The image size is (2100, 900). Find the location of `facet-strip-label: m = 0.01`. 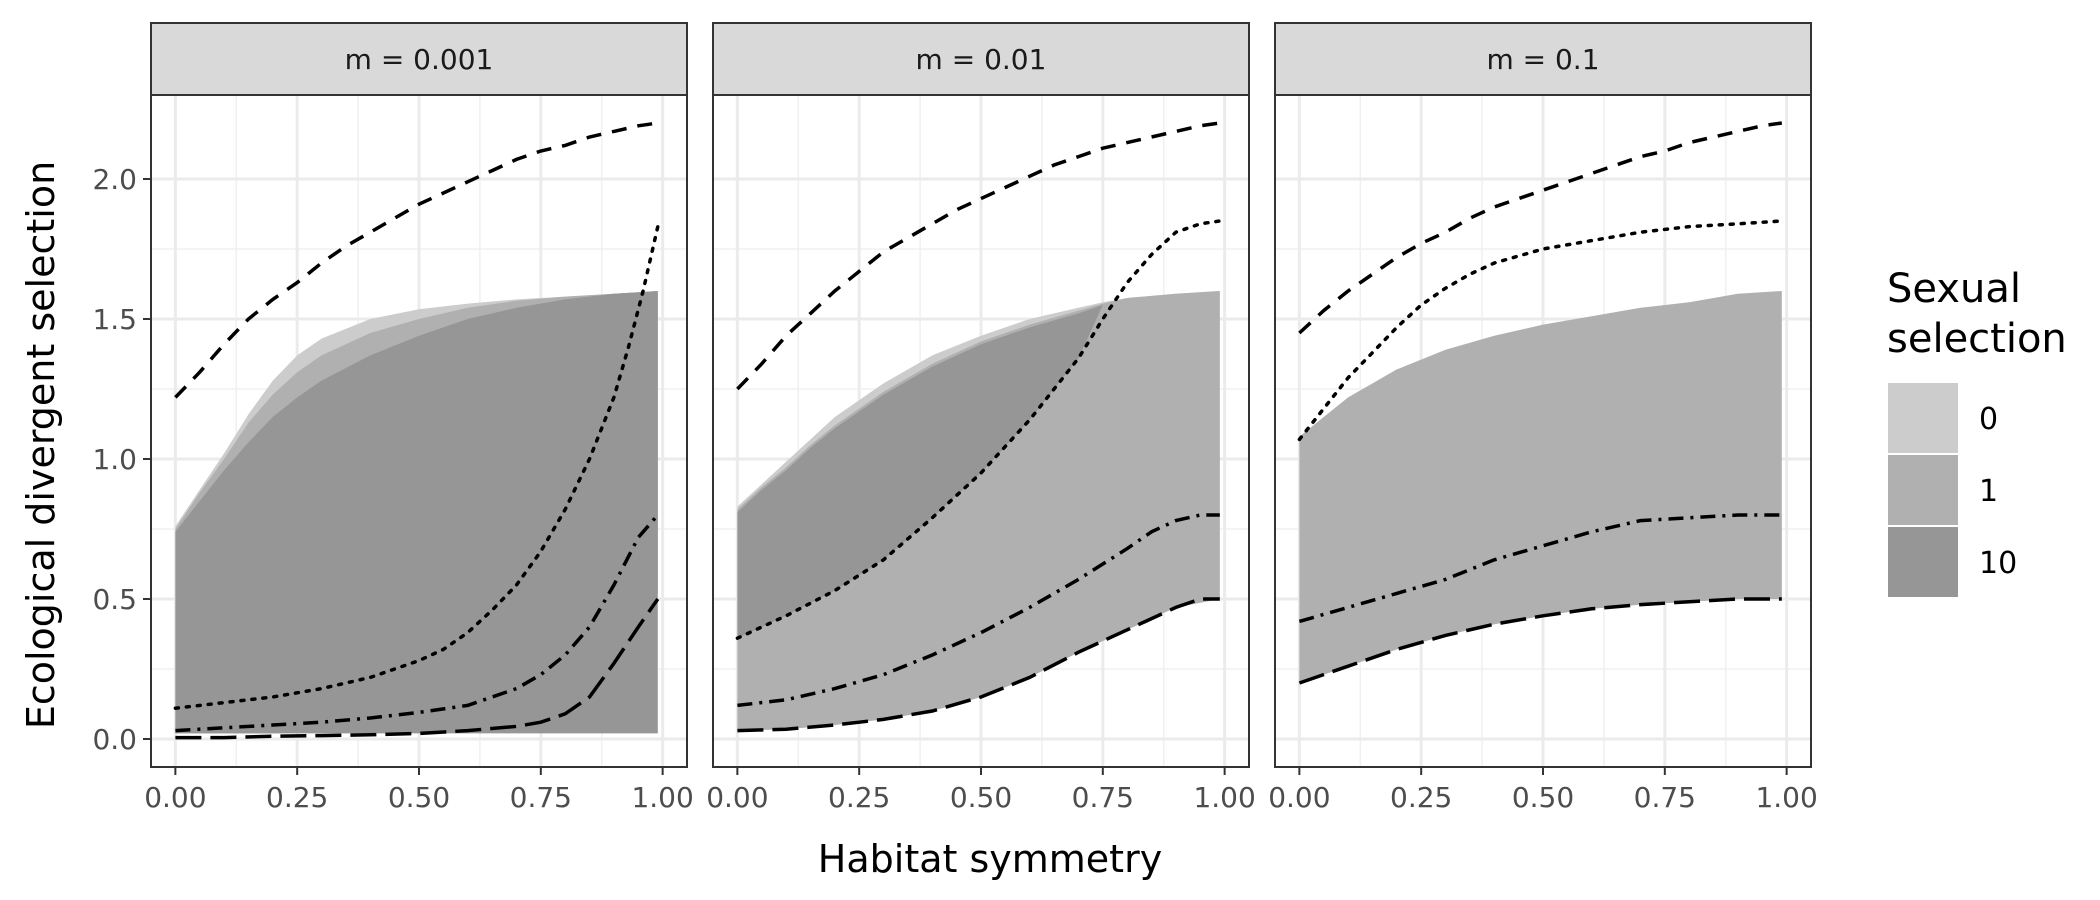

facet-strip-label: m = 0.01 is located at coordinates (981, 59).